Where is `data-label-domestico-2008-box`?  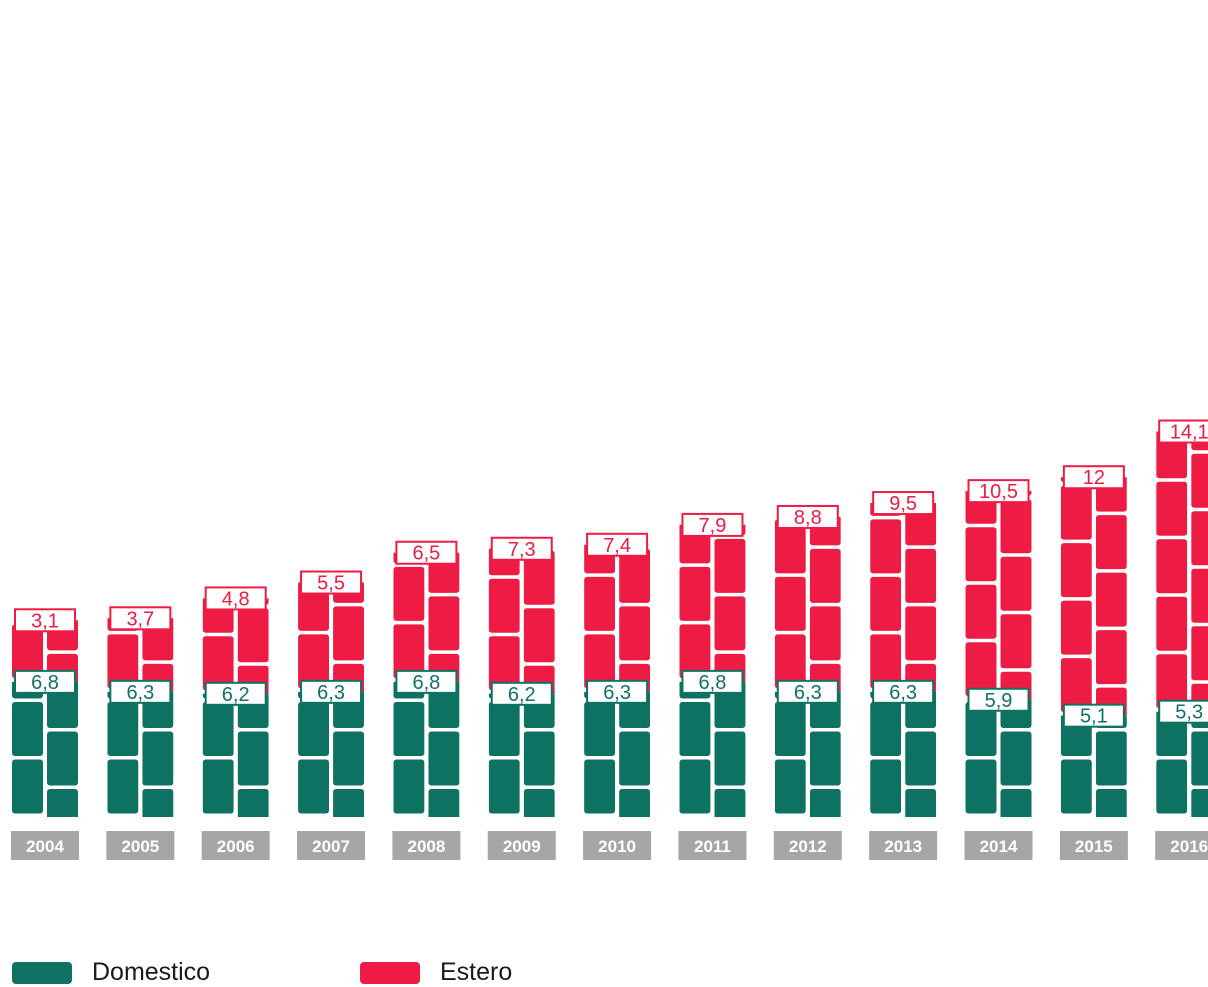
data-label-domestico-2008-box is located at coordinates (426, 681).